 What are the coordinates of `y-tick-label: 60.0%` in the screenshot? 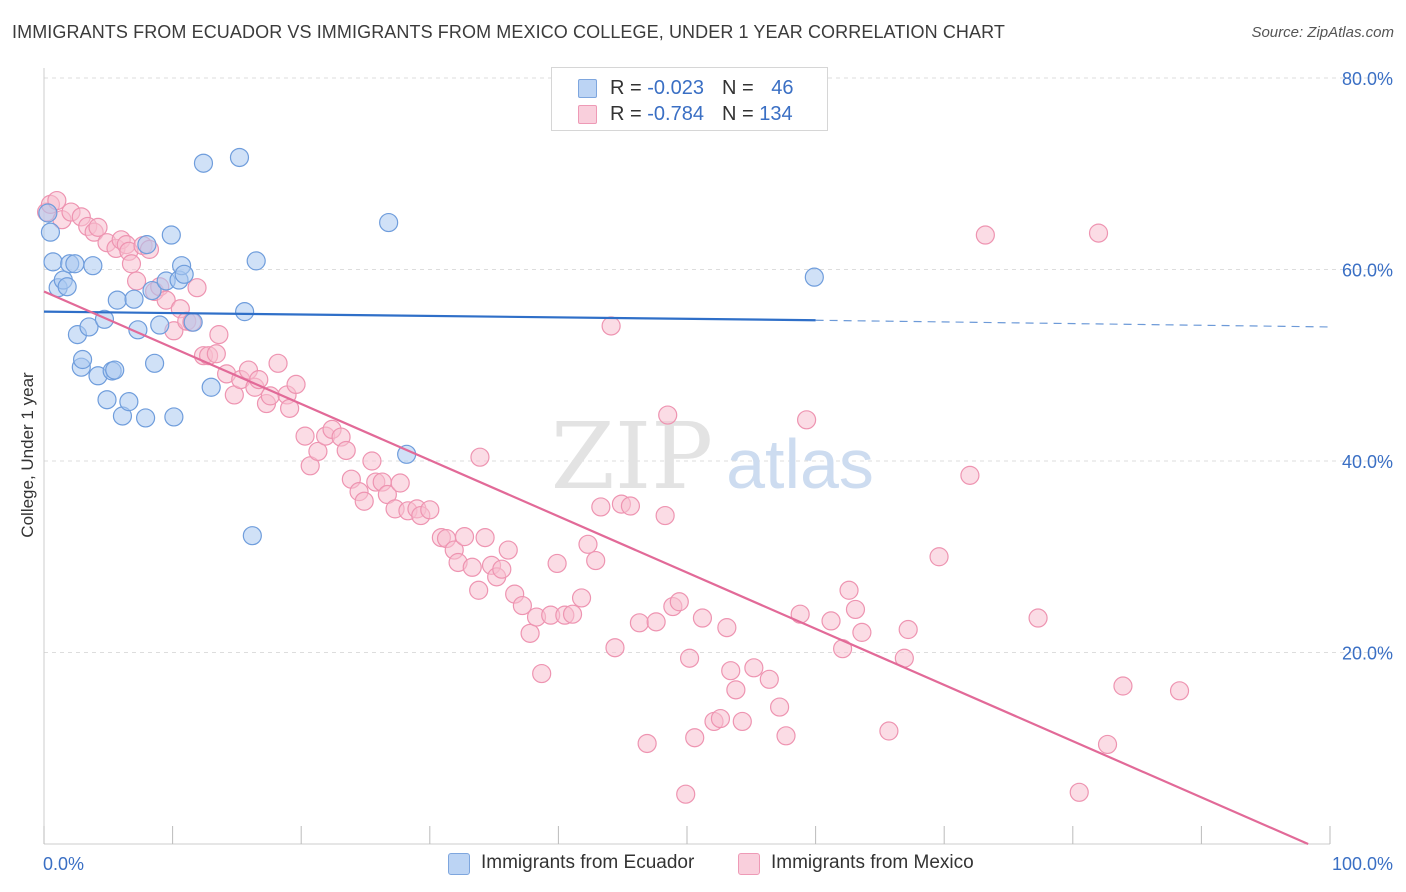 It's located at (1367, 271).